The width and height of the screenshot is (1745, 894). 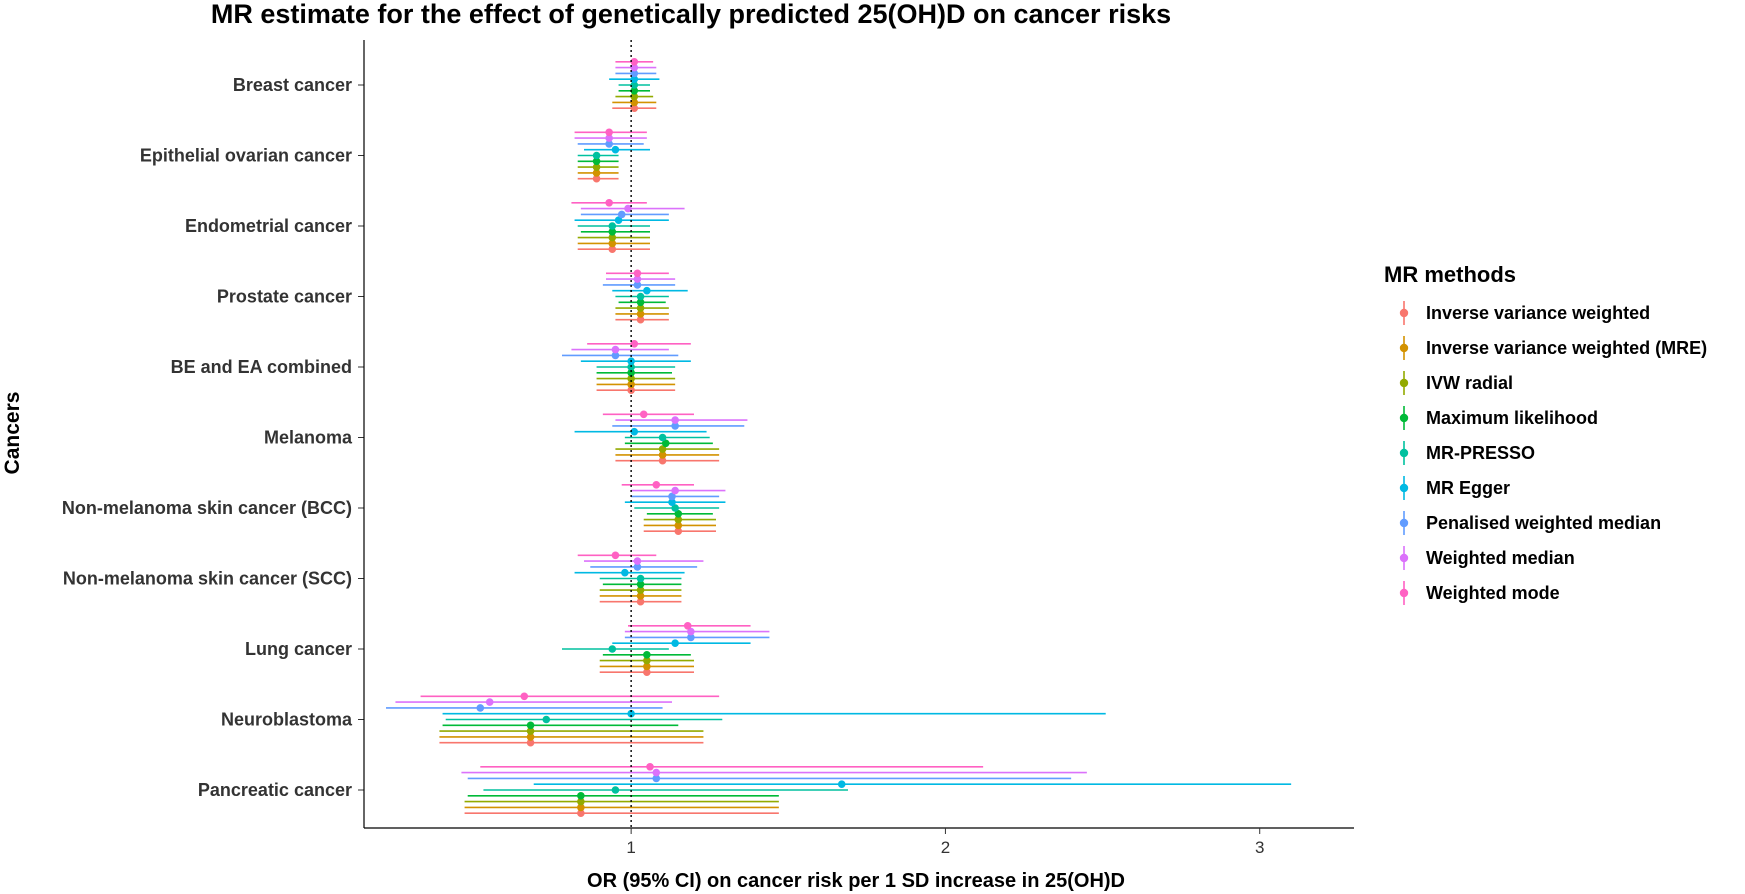 What do you see at coordinates (1538, 313) in the screenshot?
I see `legend-label: Inverse variance weighted` at bounding box center [1538, 313].